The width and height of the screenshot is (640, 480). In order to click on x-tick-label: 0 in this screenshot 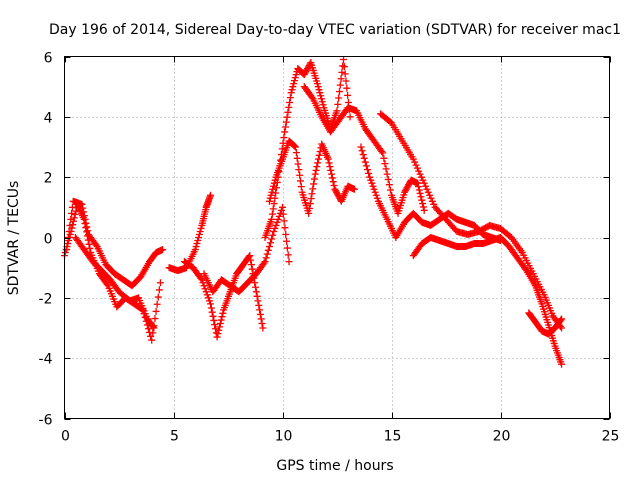, I will do `click(65, 437)`.